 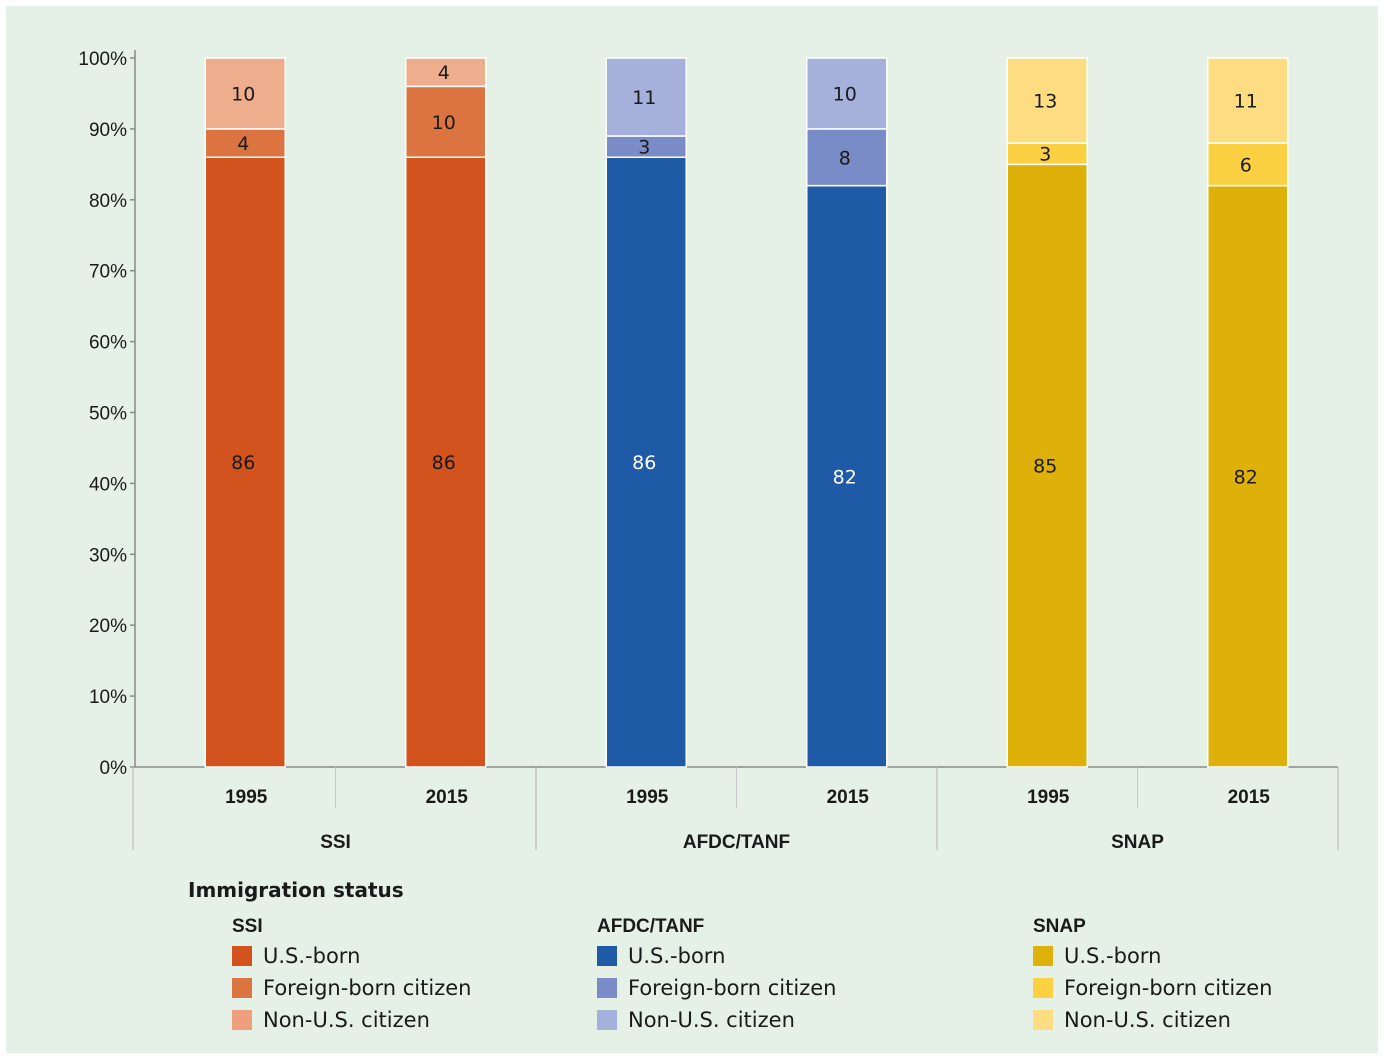 I want to click on y-tick-label: 10%, so click(x=108, y=697).